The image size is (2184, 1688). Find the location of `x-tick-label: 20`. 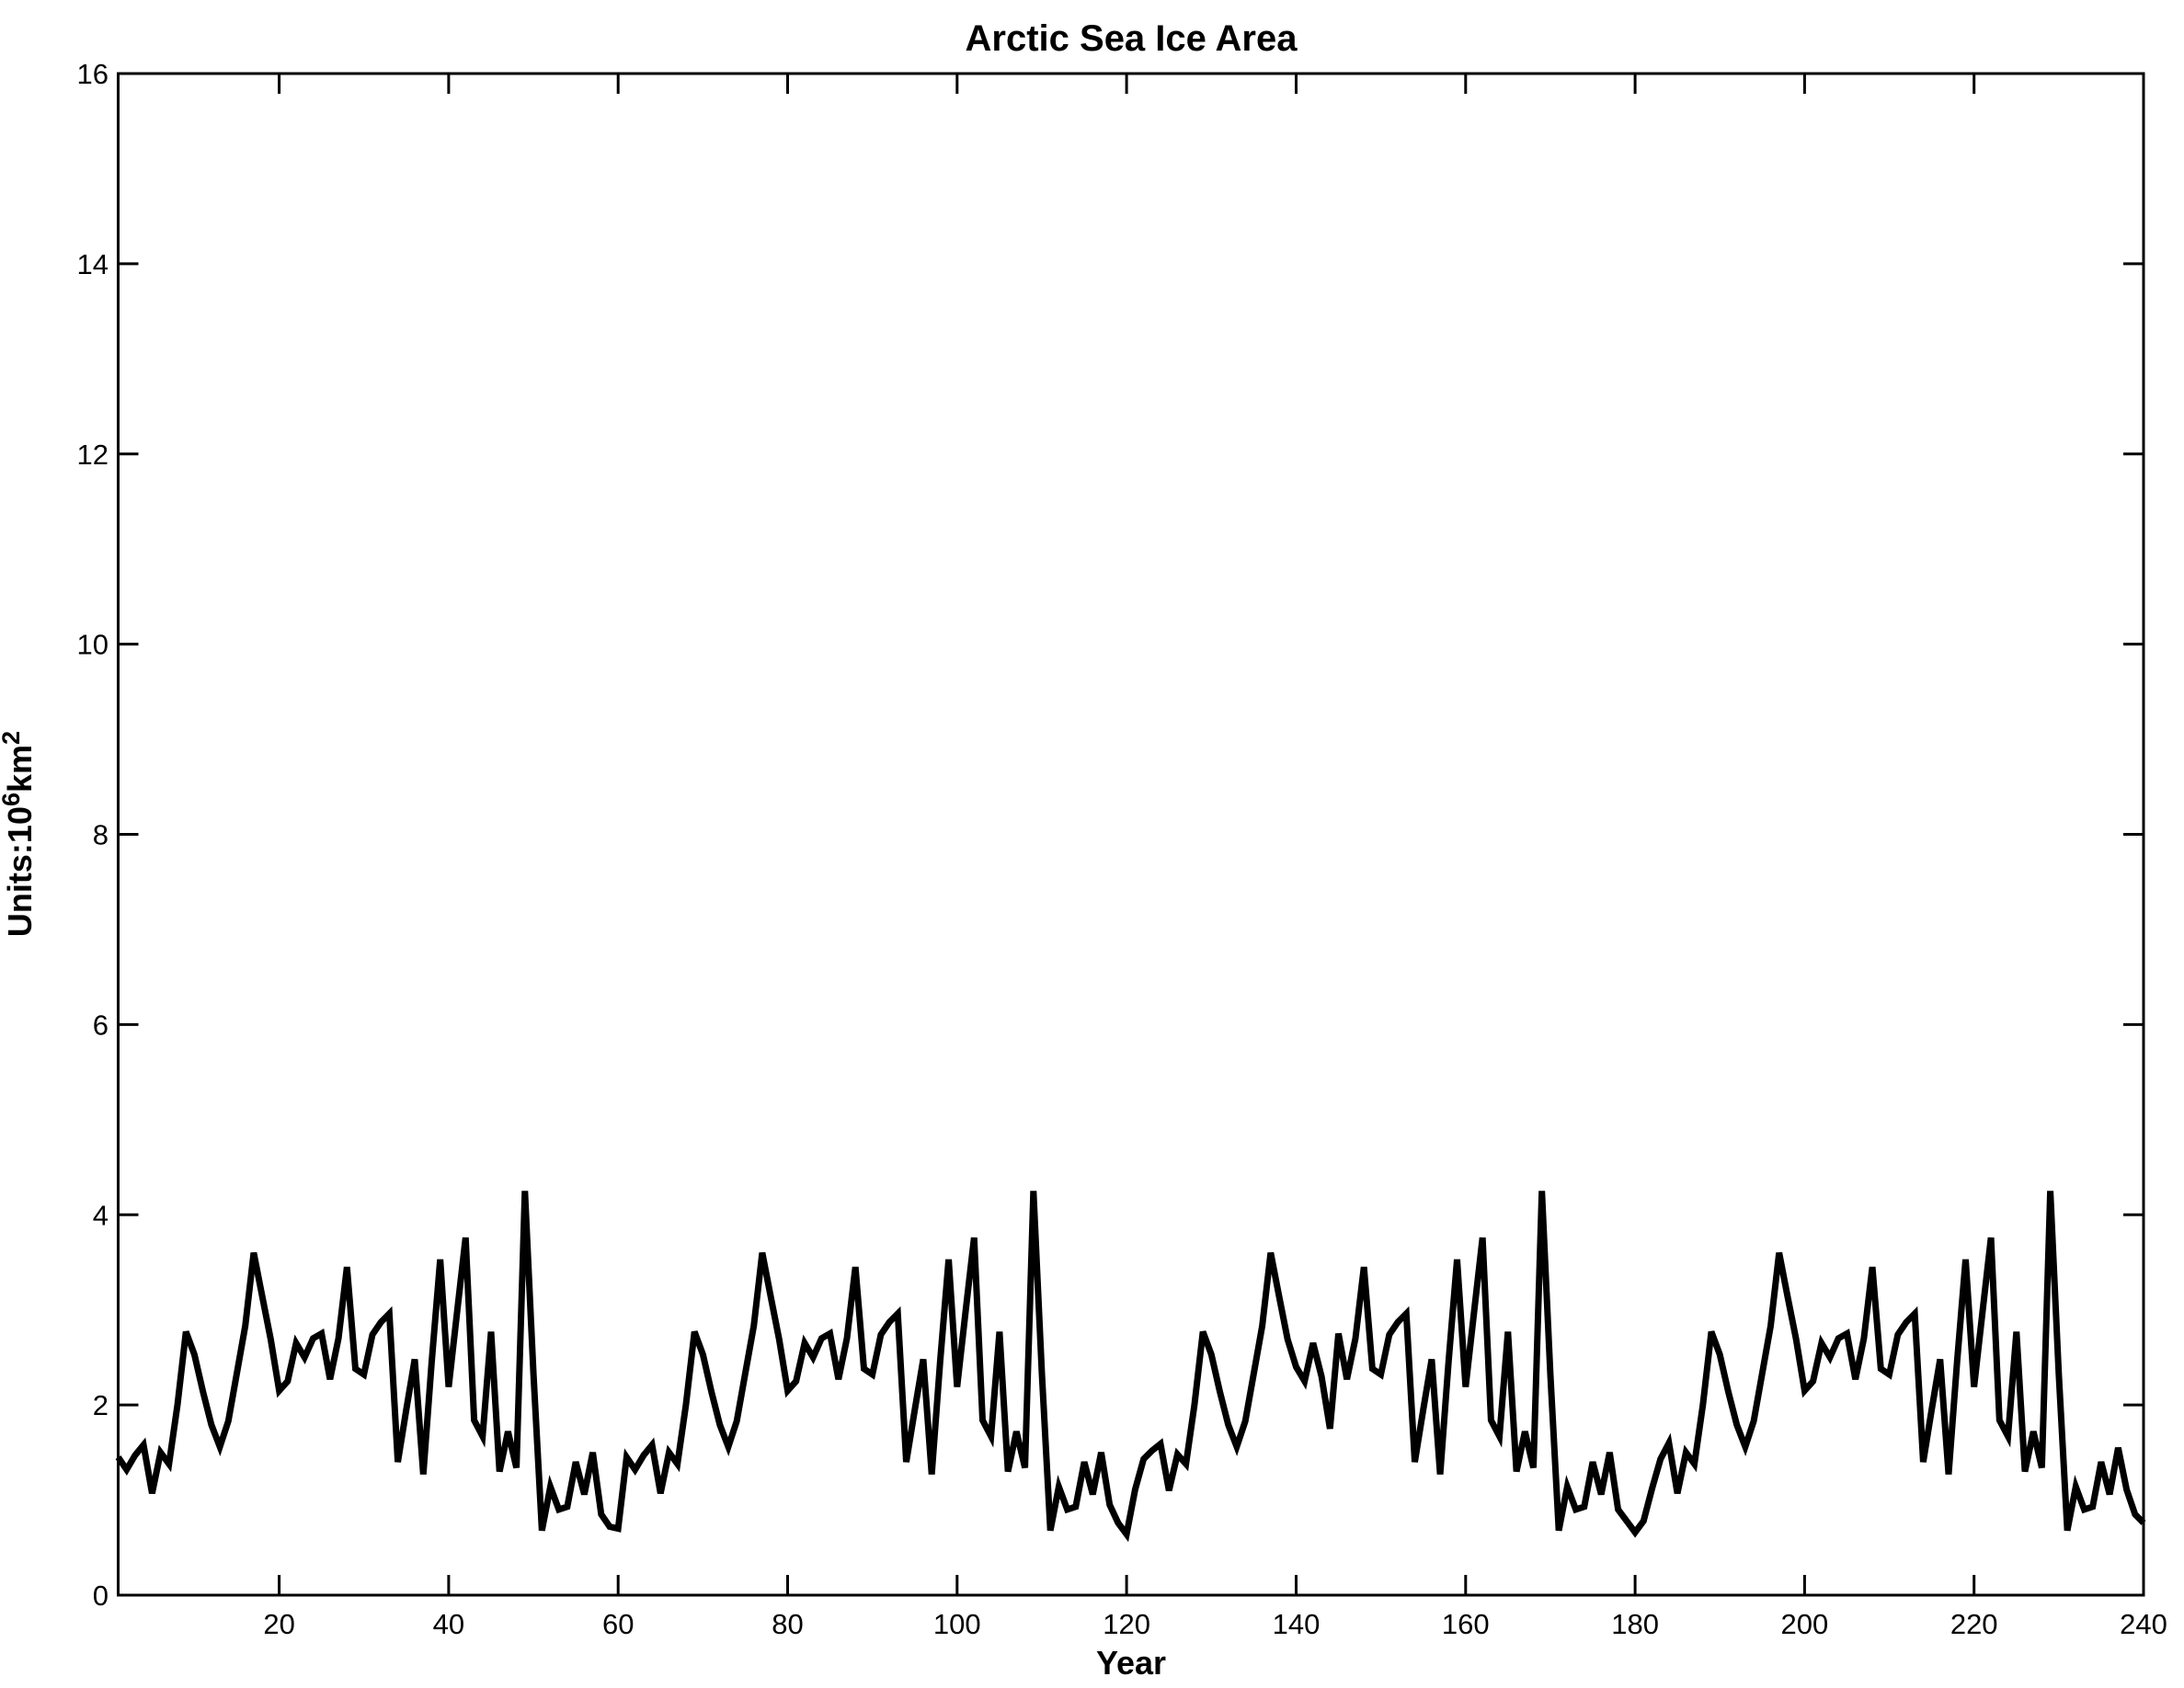

x-tick-label: 20 is located at coordinates (278, 1624).